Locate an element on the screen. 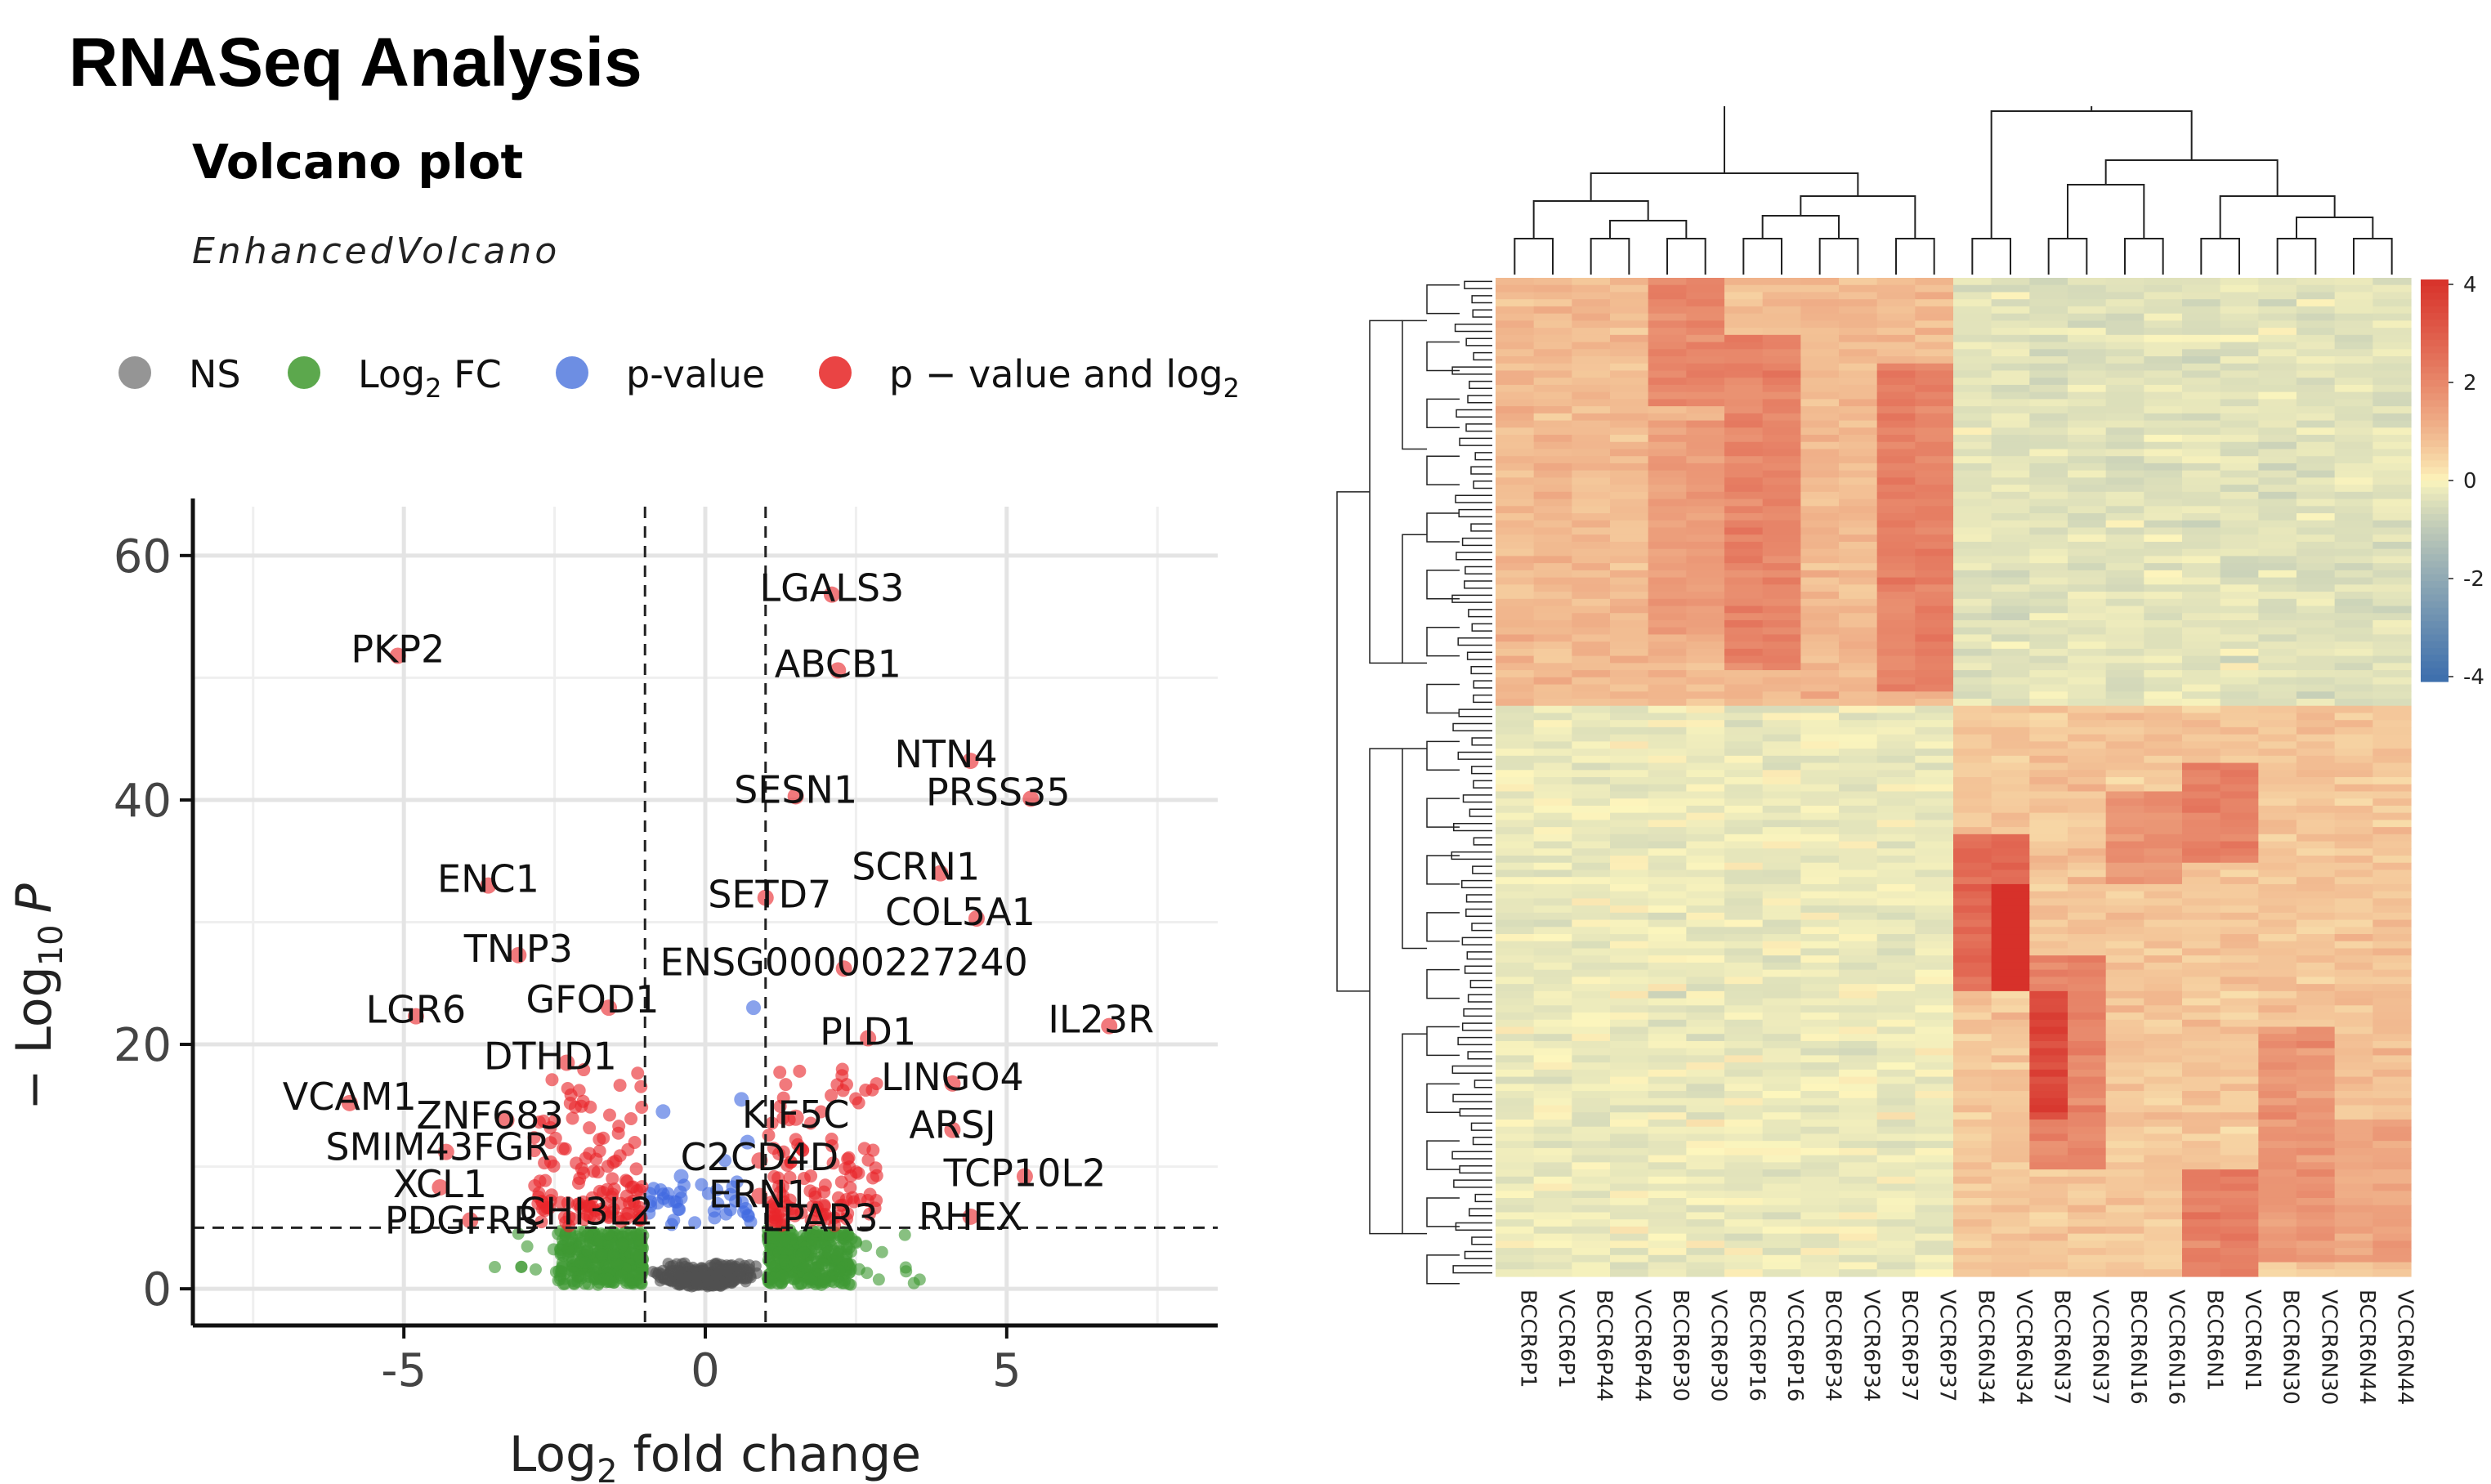 This screenshot has height=1484, width=2491. dendrogram-branch is located at coordinates (1908, 139).